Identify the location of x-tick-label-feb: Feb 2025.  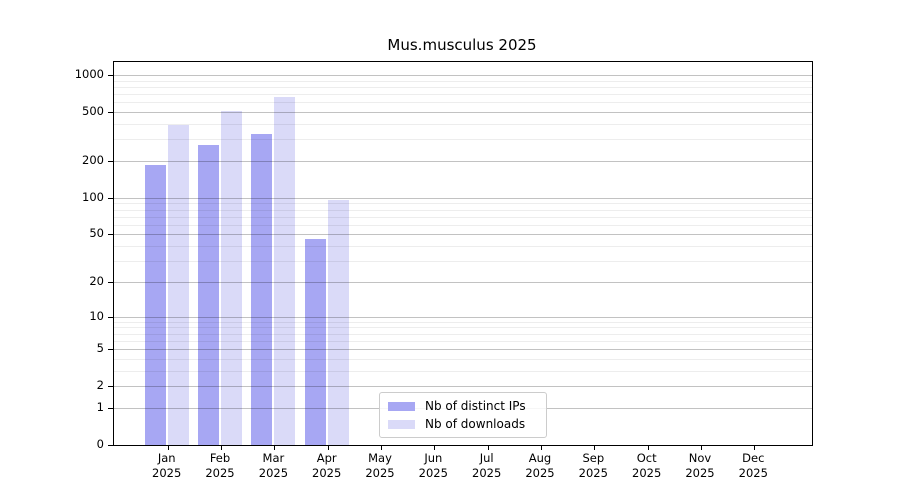
(220, 465).